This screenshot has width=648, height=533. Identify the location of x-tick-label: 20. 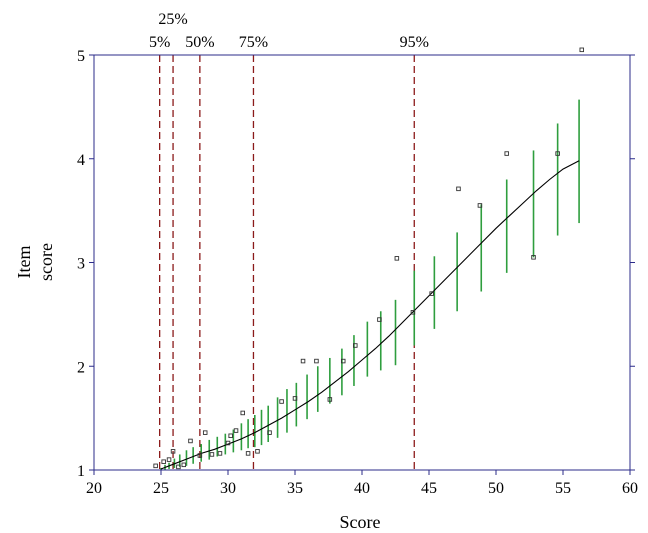
(94, 488).